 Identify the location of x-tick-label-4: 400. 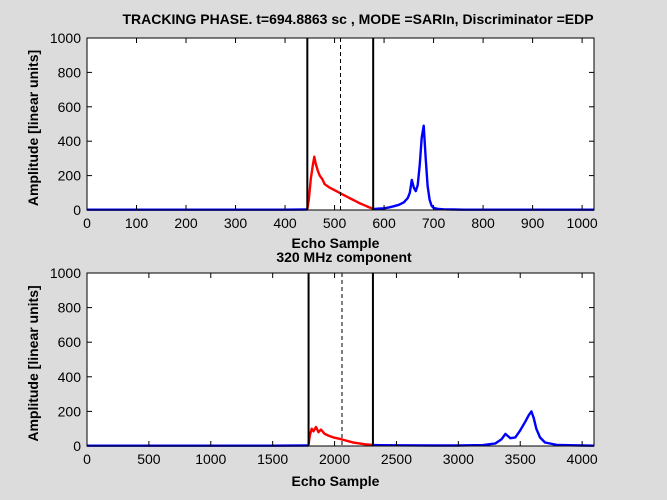
(285, 223).